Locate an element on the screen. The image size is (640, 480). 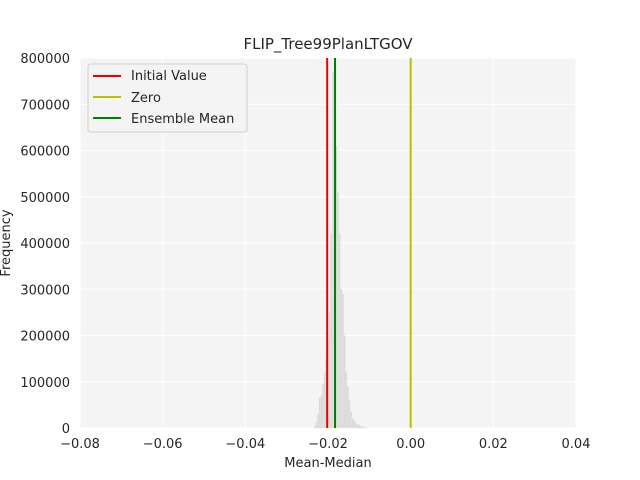
y-tick-label: 600000 is located at coordinates (45, 152).